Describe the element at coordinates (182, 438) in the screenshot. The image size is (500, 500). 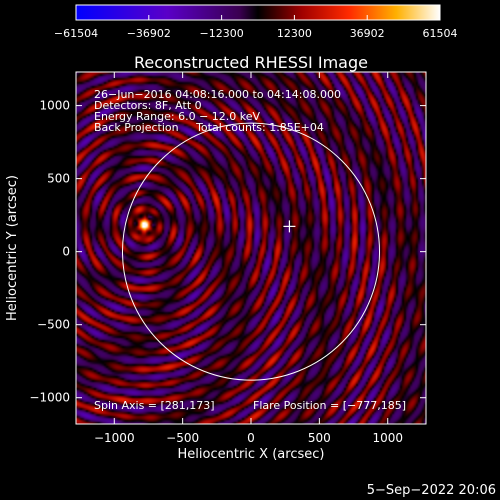
I see `x-tick-label: −500` at that location.